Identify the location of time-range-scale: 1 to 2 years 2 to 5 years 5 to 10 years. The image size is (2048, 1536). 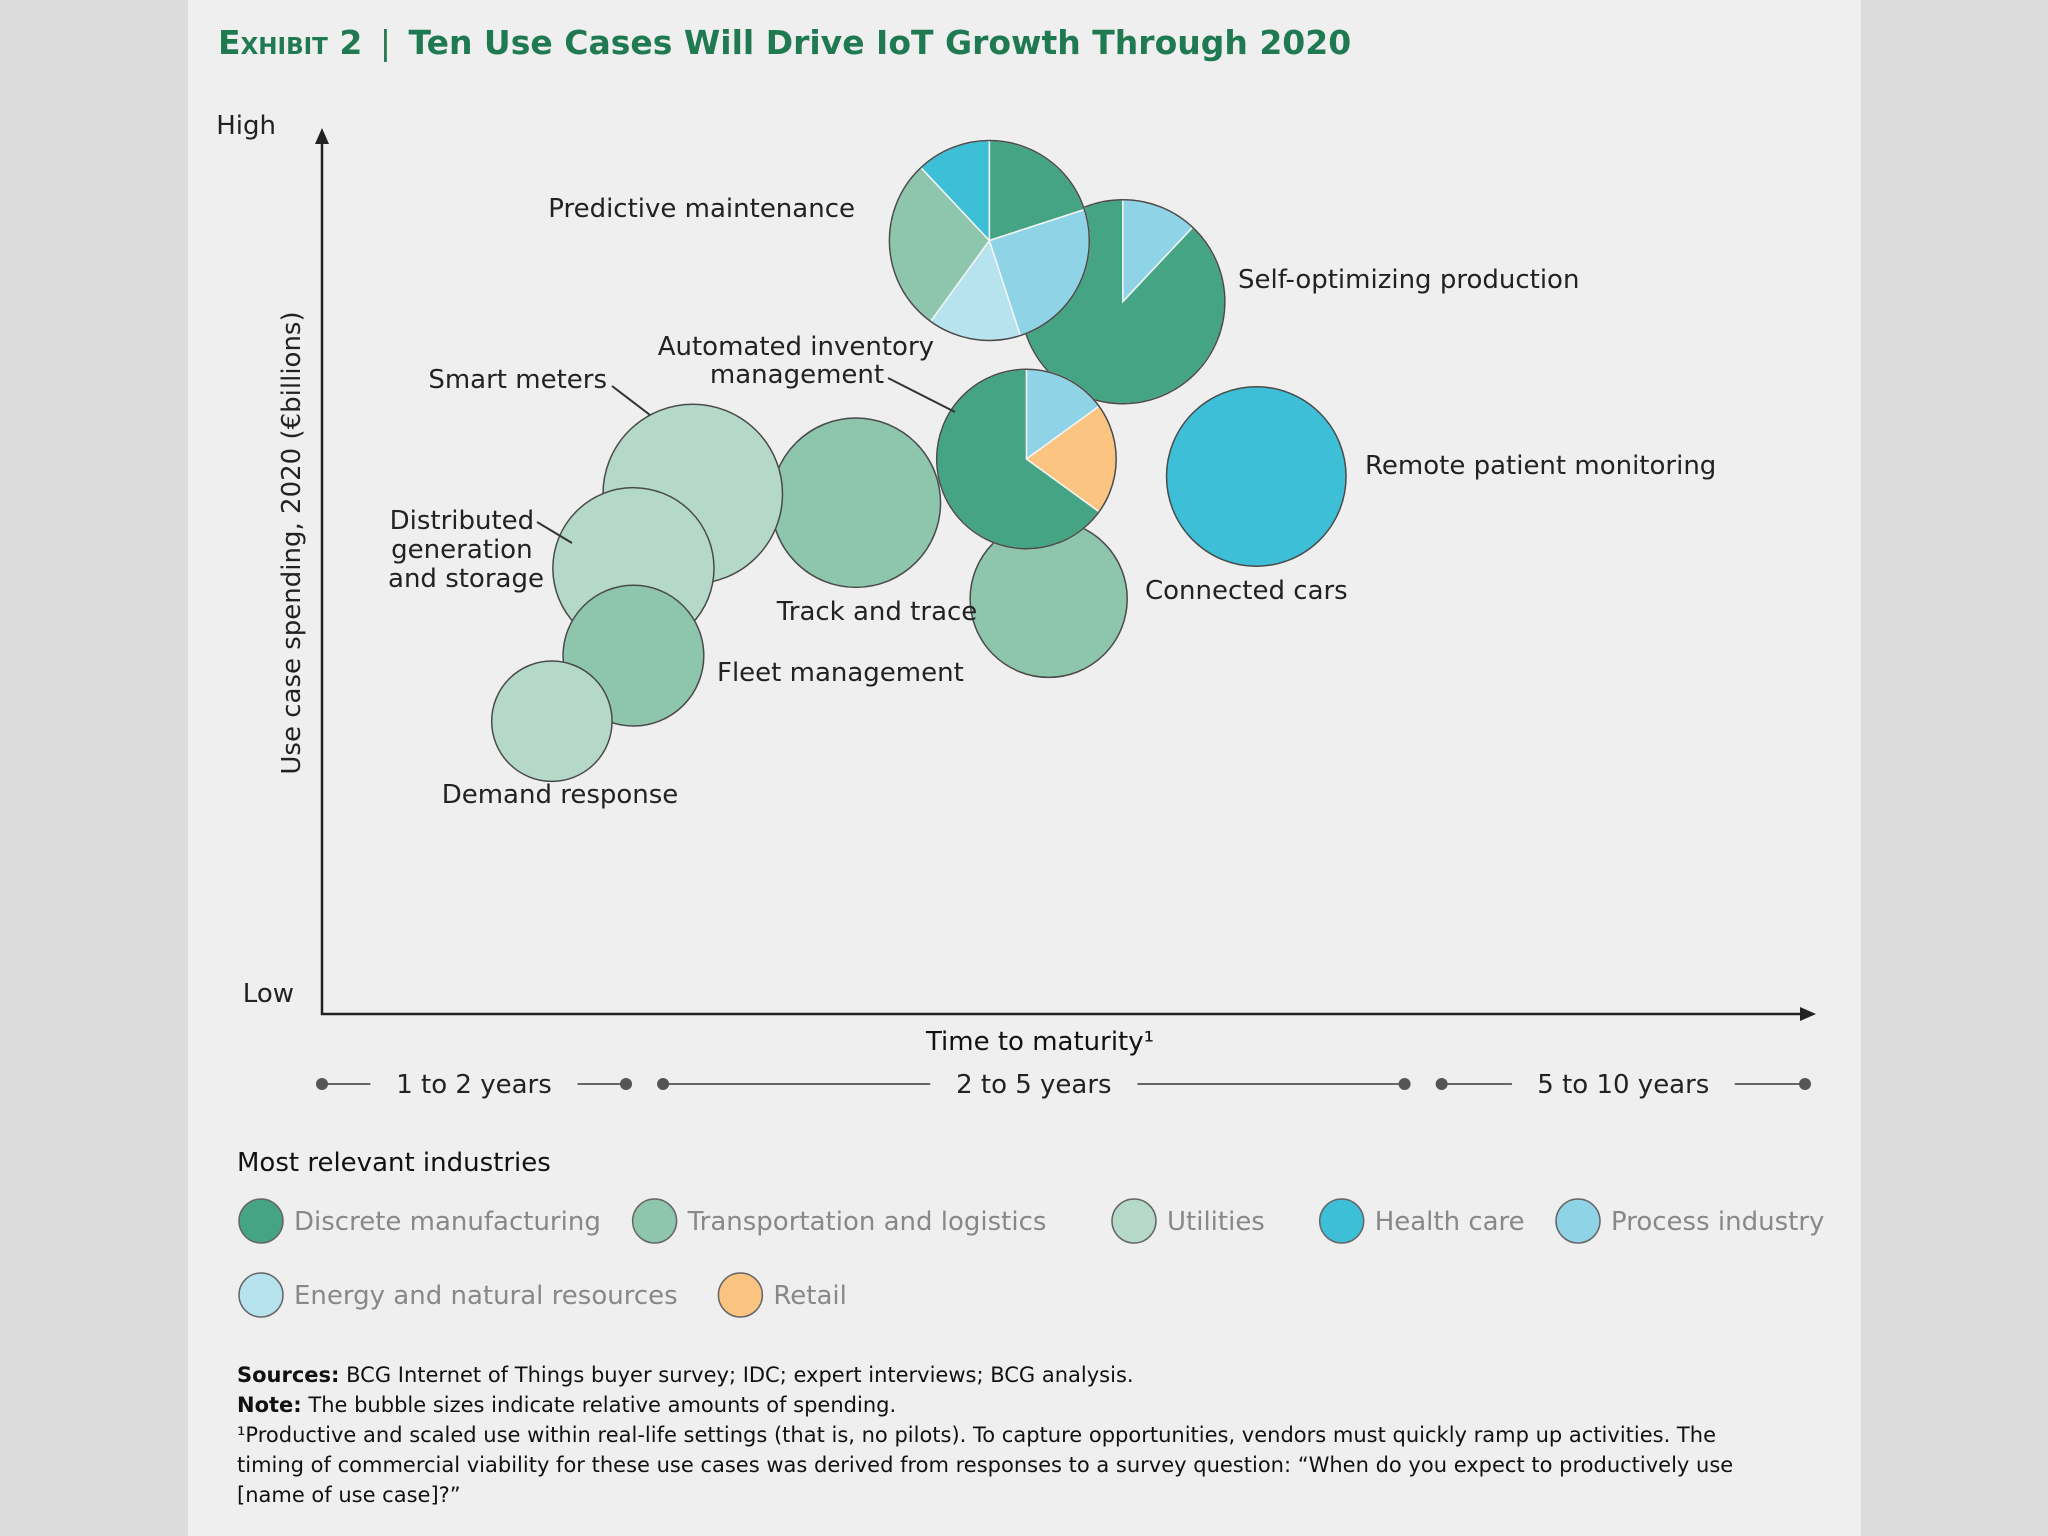
(1063, 1085).